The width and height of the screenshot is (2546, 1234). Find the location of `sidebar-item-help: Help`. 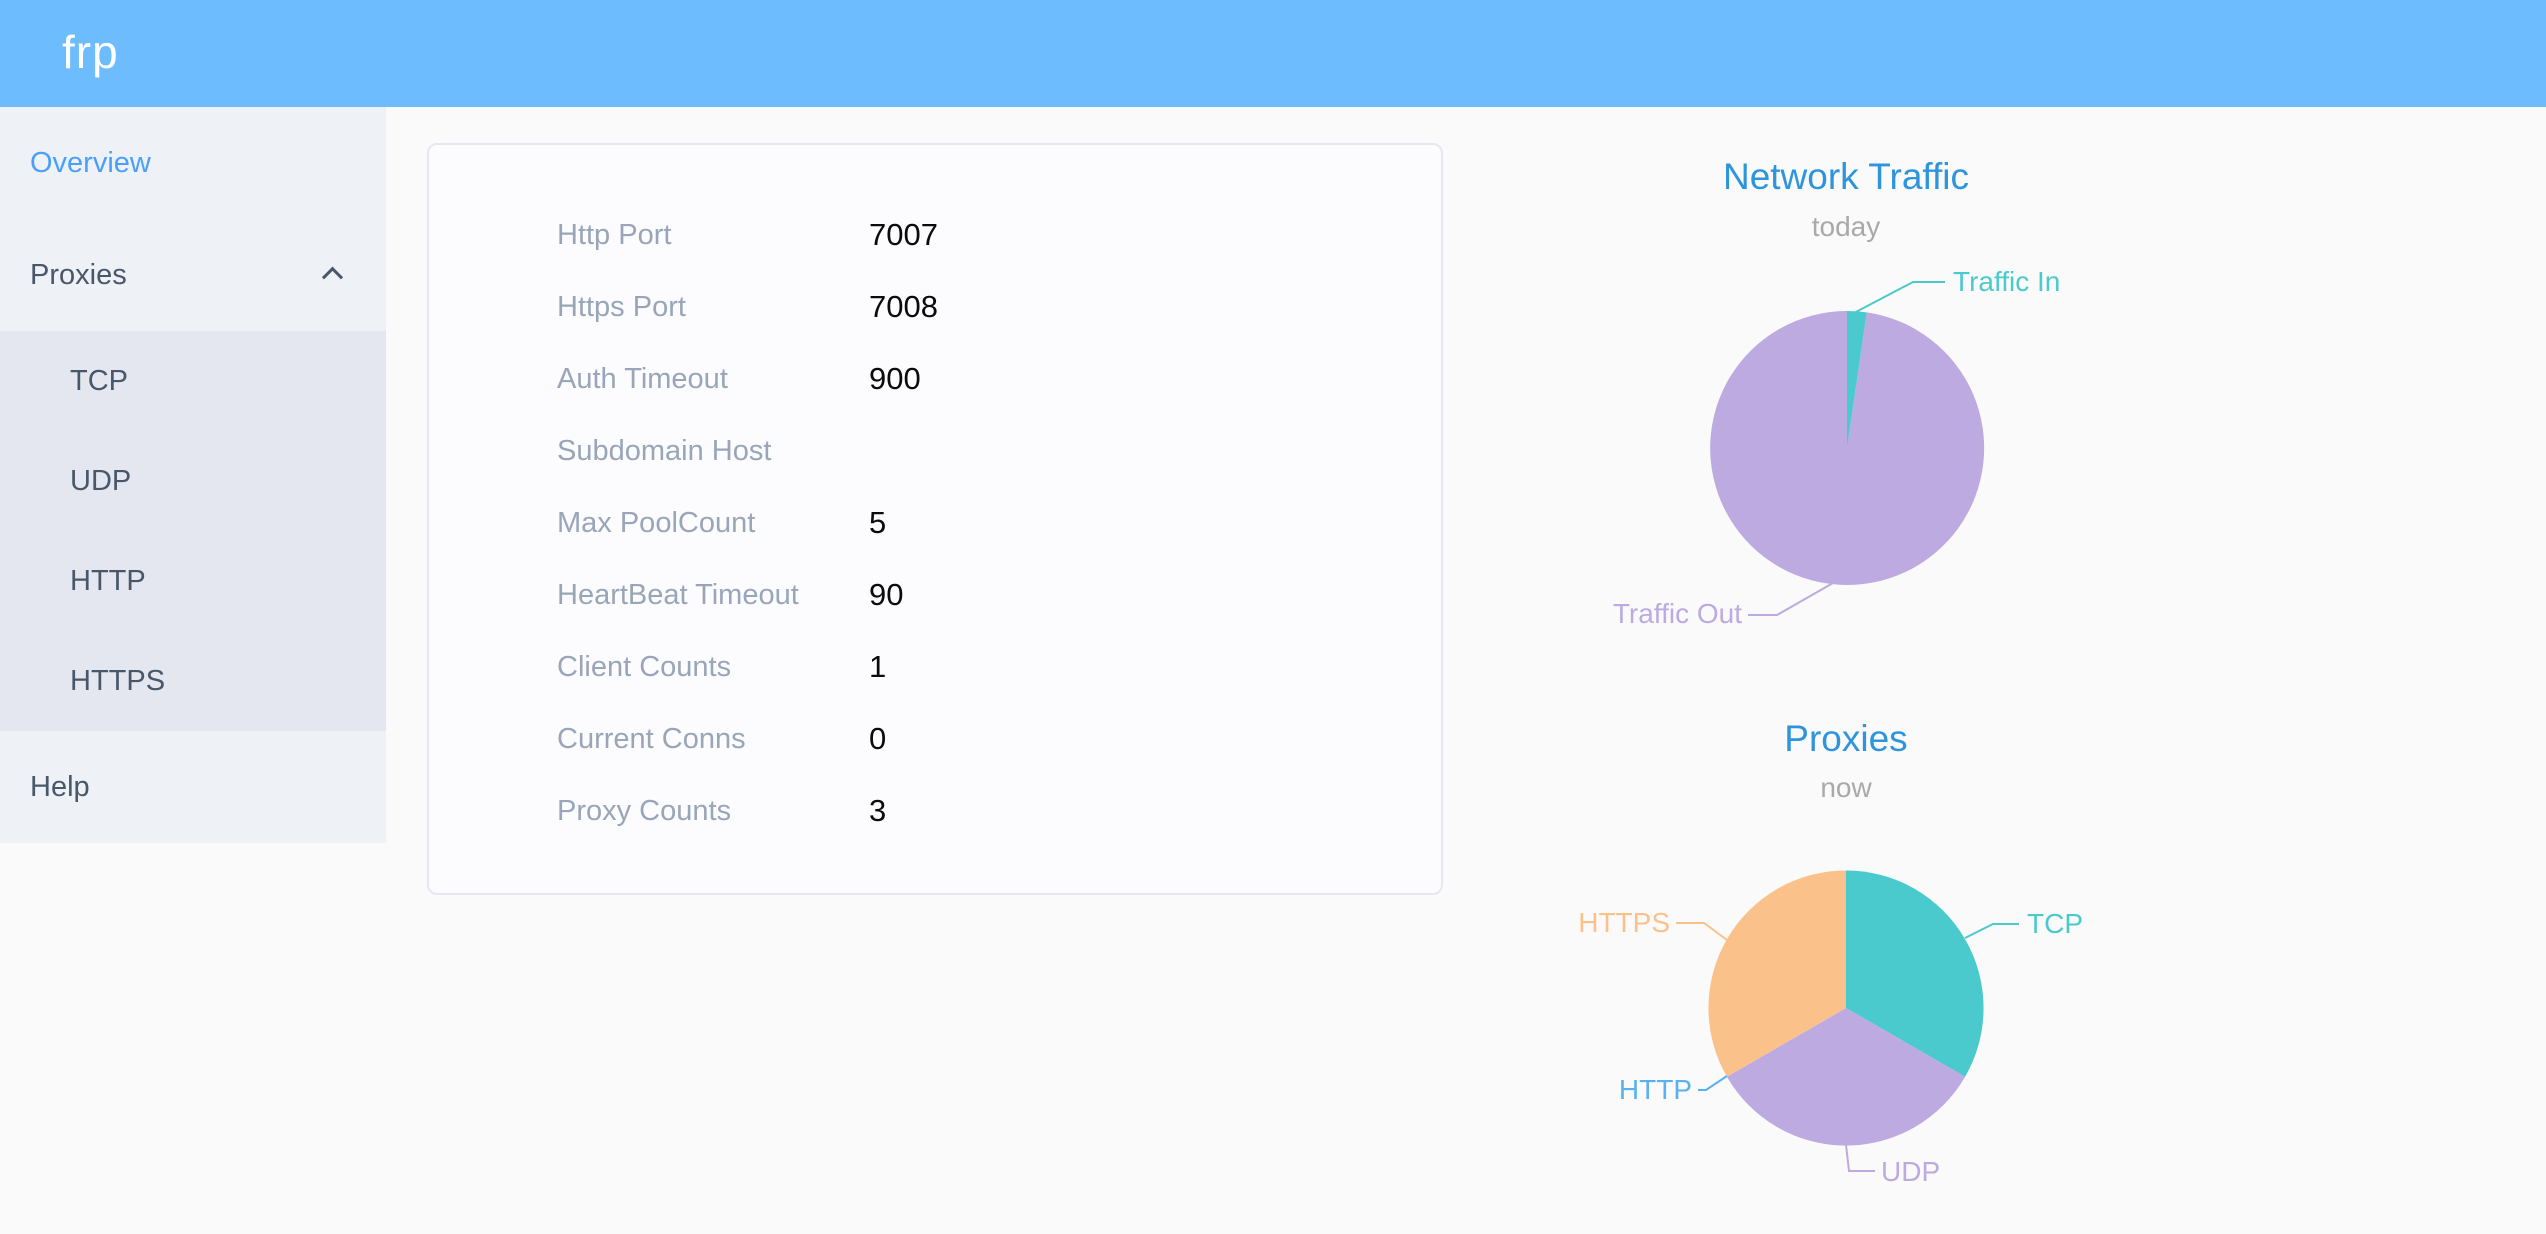

sidebar-item-help: Help is located at coordinates (60, 787).